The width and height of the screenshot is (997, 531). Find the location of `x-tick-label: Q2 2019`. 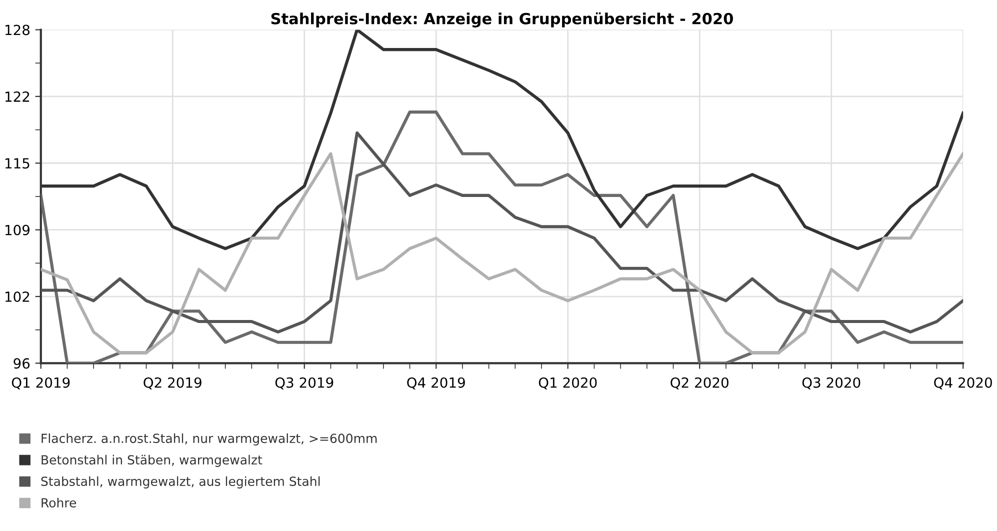

x-tick-label: Q2 2019 is located at coordinates (173, 383).